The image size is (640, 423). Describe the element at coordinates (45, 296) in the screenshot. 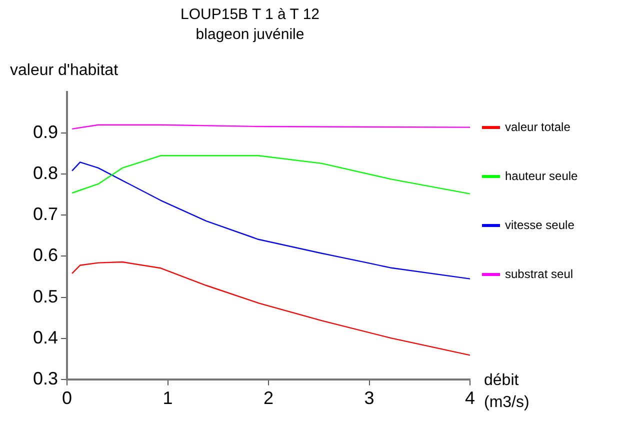

I see `y-tick-label: 0.5` at that location.